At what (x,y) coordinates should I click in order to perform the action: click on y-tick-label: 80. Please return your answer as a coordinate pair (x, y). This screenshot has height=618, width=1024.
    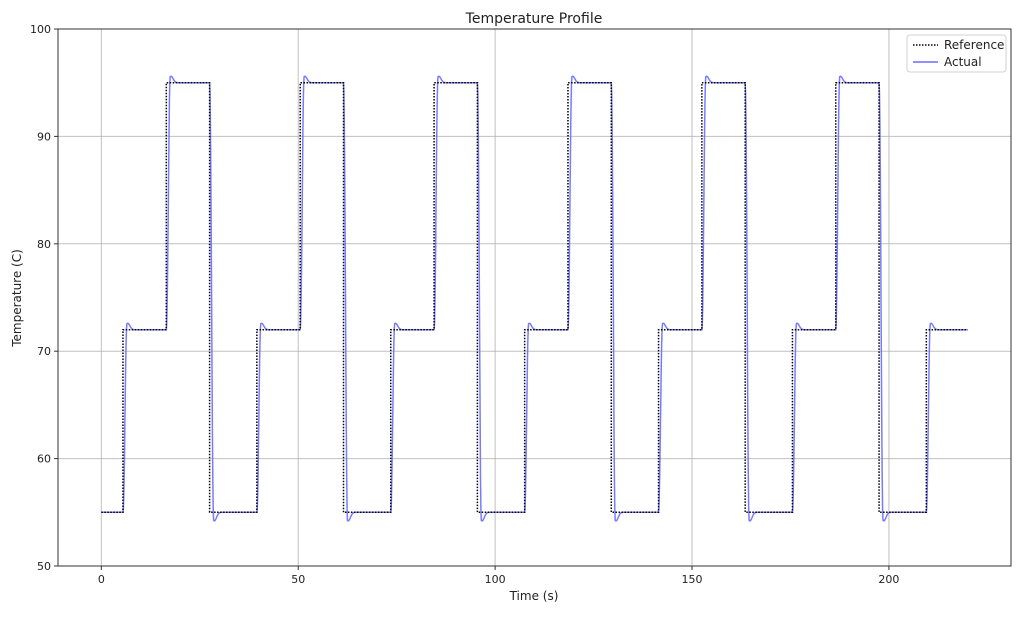
    Looking at the image, I should click on (44, 244).